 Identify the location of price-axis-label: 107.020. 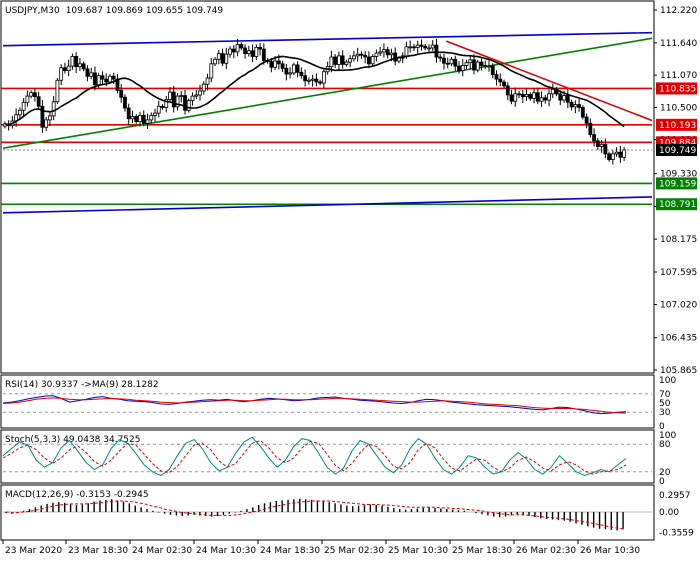
(678, 306).